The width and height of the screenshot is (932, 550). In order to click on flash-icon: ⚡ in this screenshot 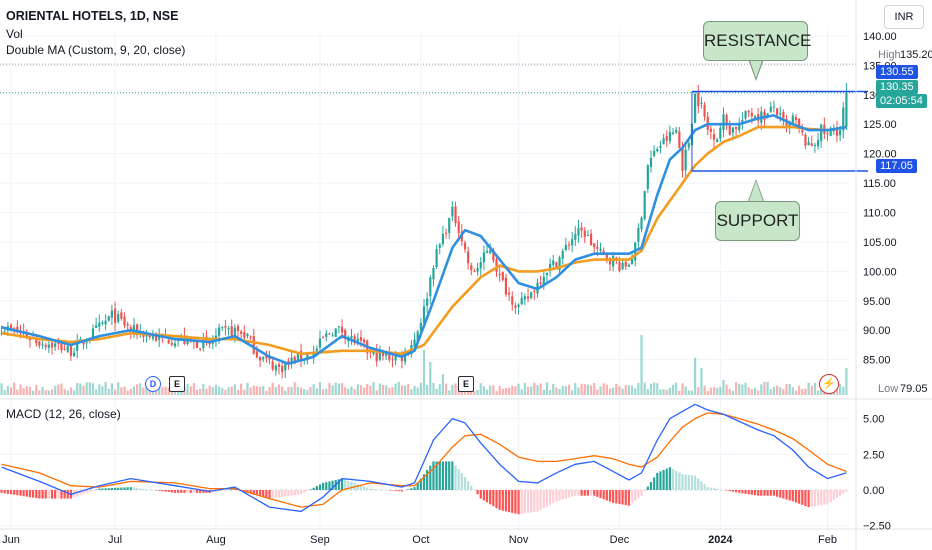, I will do `click(829, 384)`.